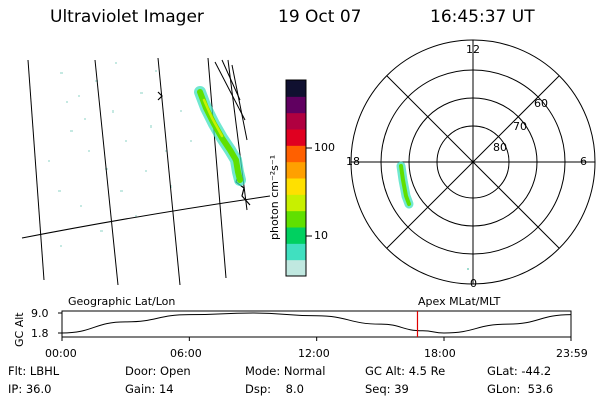  Describe the element at coordinates (324, 147) in the screenshot. I see `colorbar-tick-100: 100` at that location.